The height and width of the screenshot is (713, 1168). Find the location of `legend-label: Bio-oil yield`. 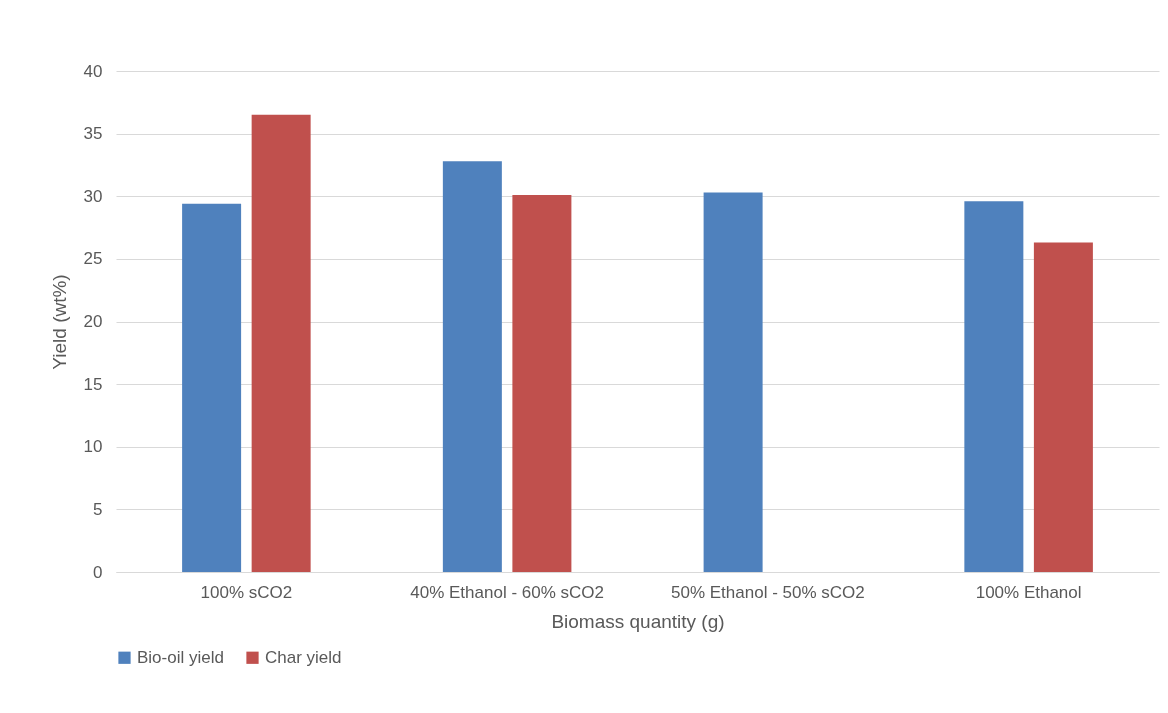

legend-label: Bio-oil yield is located at coordinates (180, 657).